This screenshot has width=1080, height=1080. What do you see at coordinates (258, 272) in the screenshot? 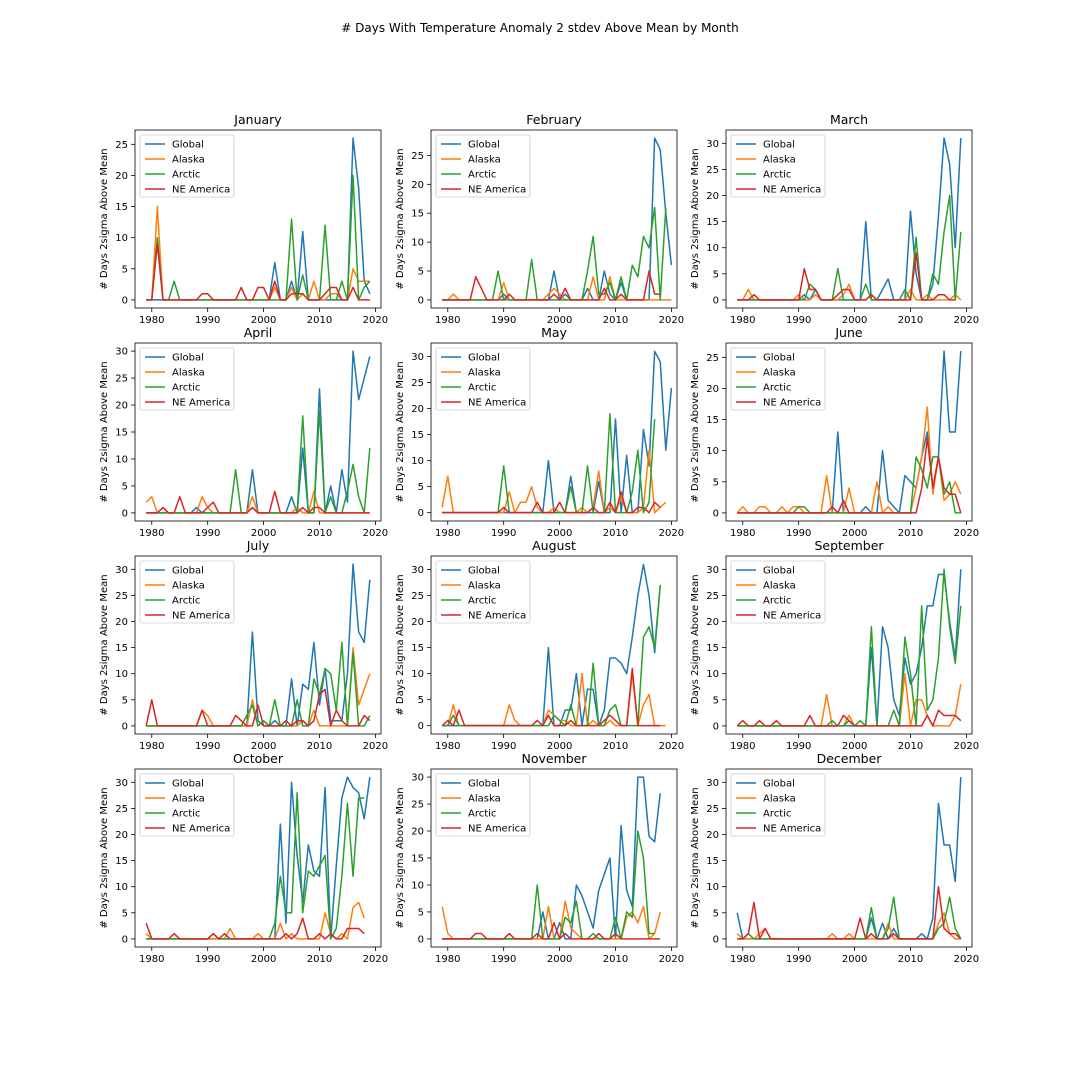
I see `series-line-ne-america-january` at bounding box center [258, 272].